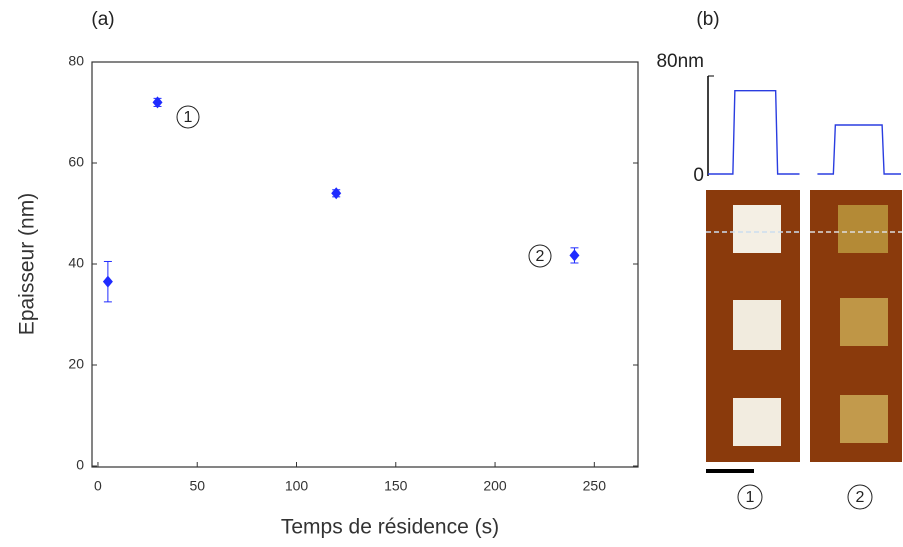 The image size is (903, 547). Describe the element at coordinates (396, 486) in the screenshot. I see `x-tick-label: 150` at that location.